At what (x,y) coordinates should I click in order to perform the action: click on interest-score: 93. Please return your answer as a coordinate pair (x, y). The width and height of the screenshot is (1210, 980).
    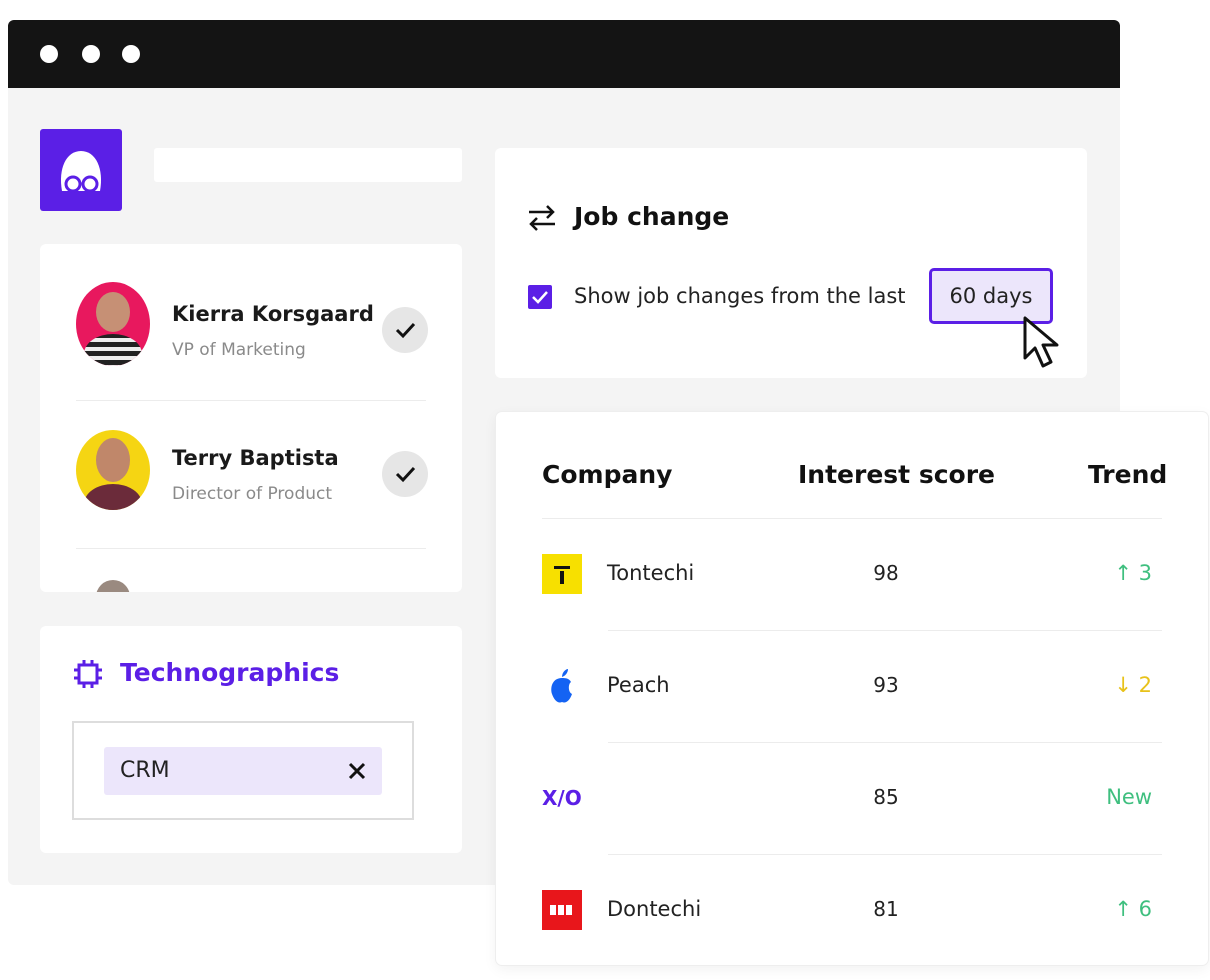
    Looking at the image, I should click on (886, 685).